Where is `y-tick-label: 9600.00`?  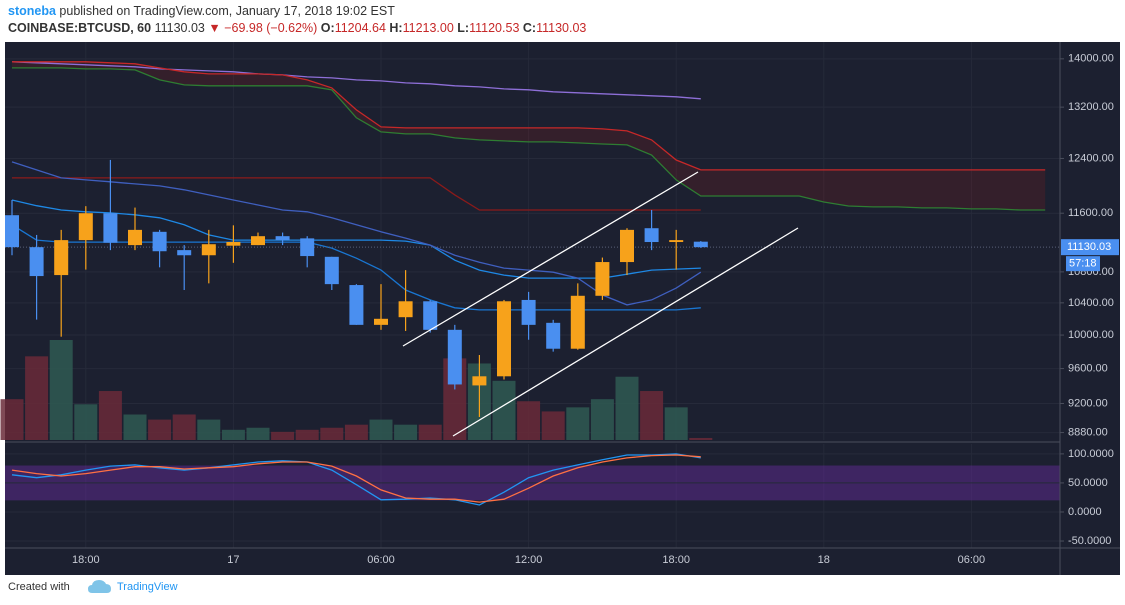
y-tick-label: 9600.00 is located at coordinates (1088, 368).